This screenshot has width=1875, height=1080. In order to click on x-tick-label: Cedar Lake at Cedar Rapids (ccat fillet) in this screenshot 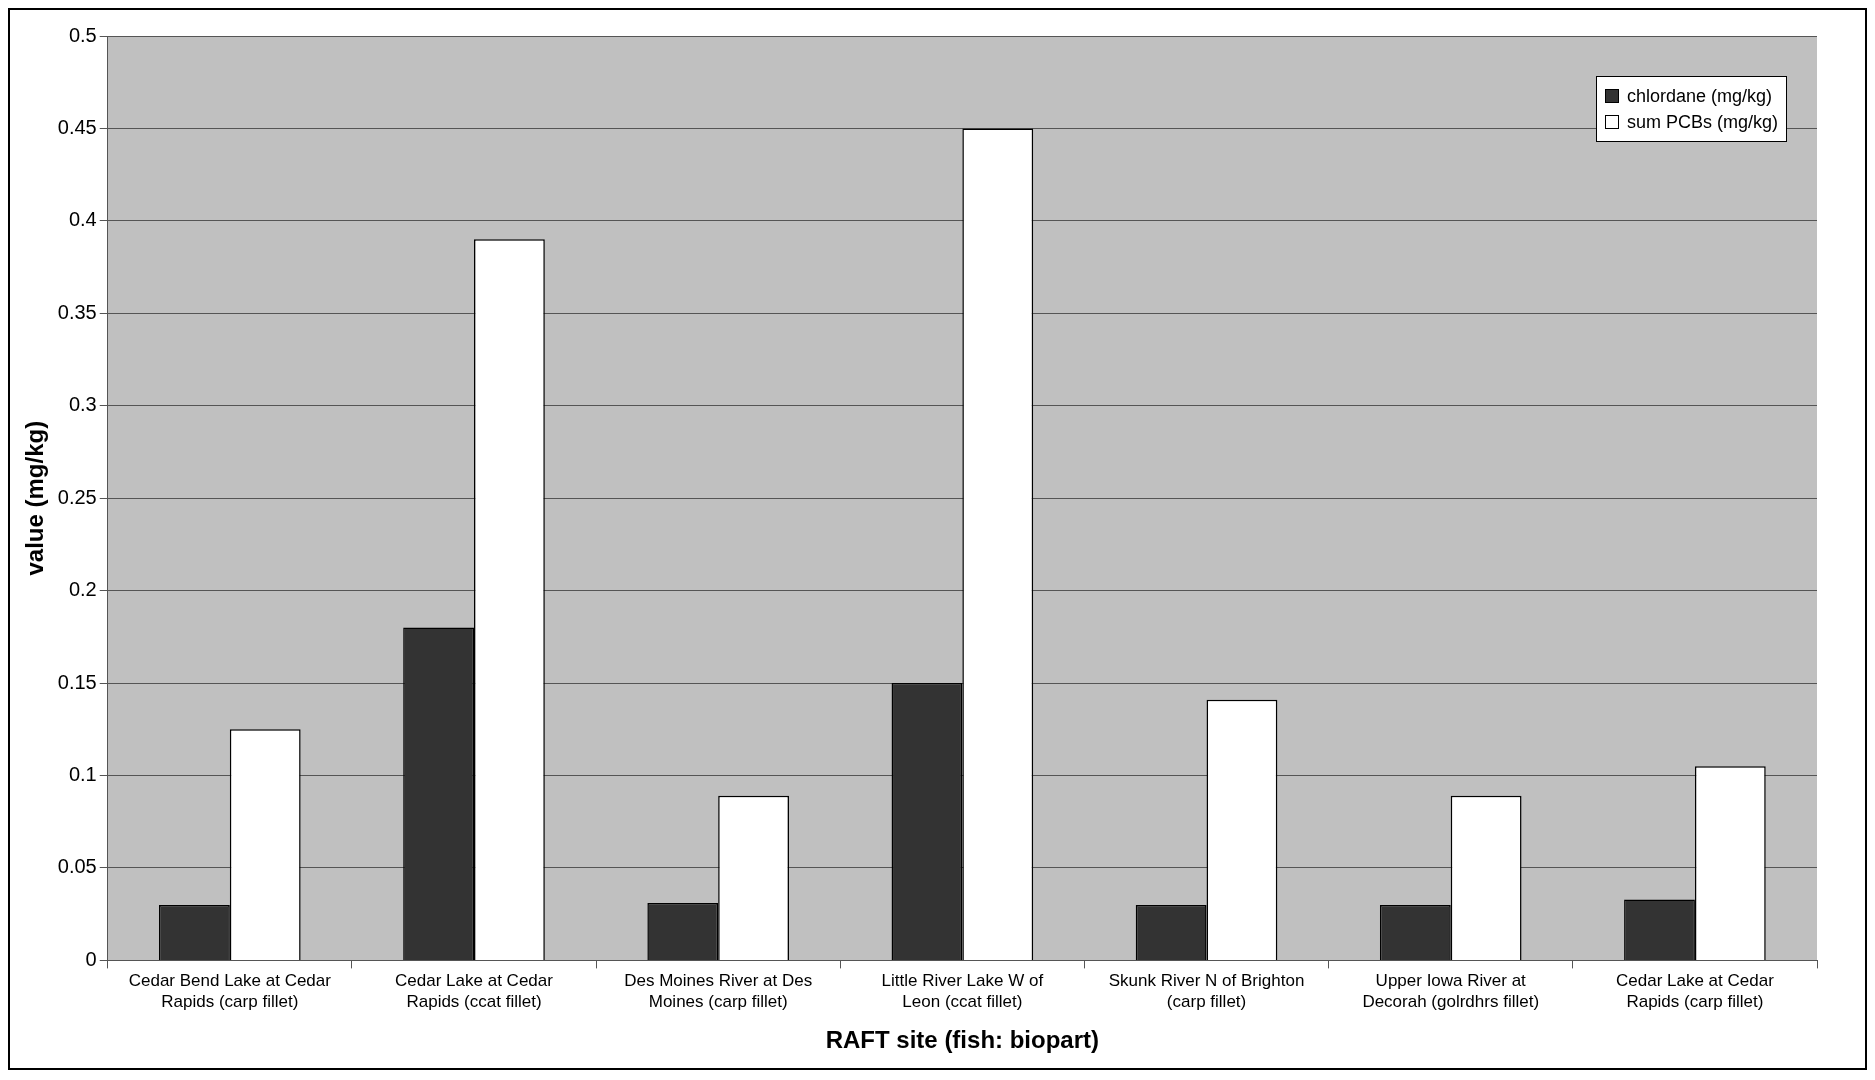, I will do `click(474, 991)`.